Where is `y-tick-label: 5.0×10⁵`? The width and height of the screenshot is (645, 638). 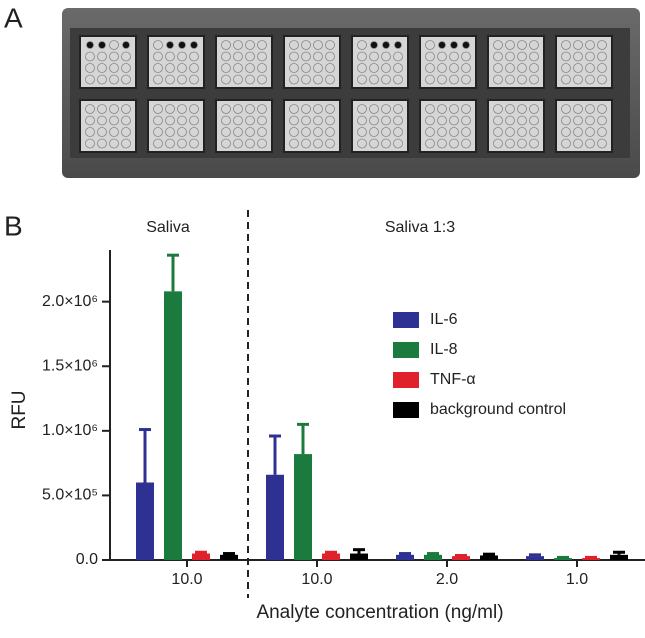 y-tick-label: 5.0×10⁵ is located at coordinates (70, 495).